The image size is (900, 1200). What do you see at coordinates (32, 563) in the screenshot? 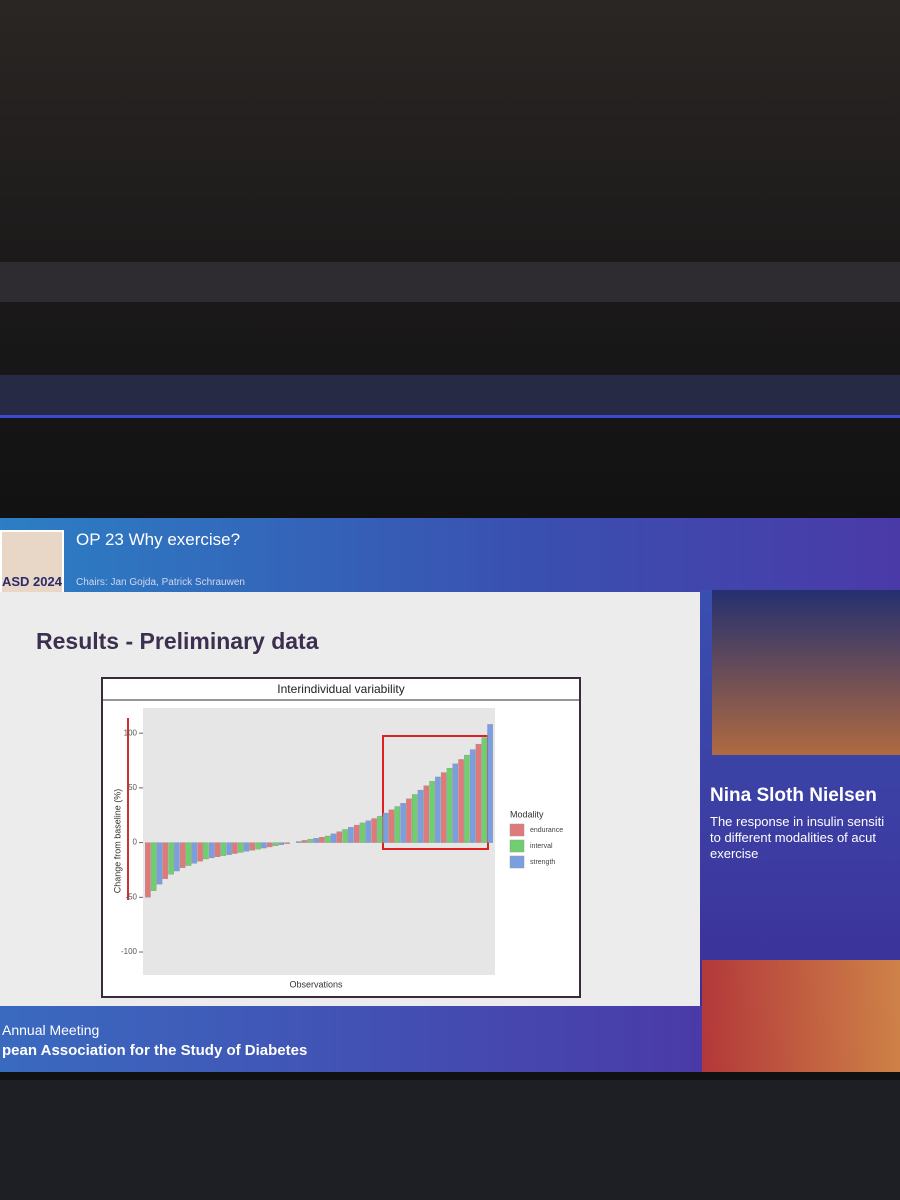
I see `logo` at bounding box center [32, 563].